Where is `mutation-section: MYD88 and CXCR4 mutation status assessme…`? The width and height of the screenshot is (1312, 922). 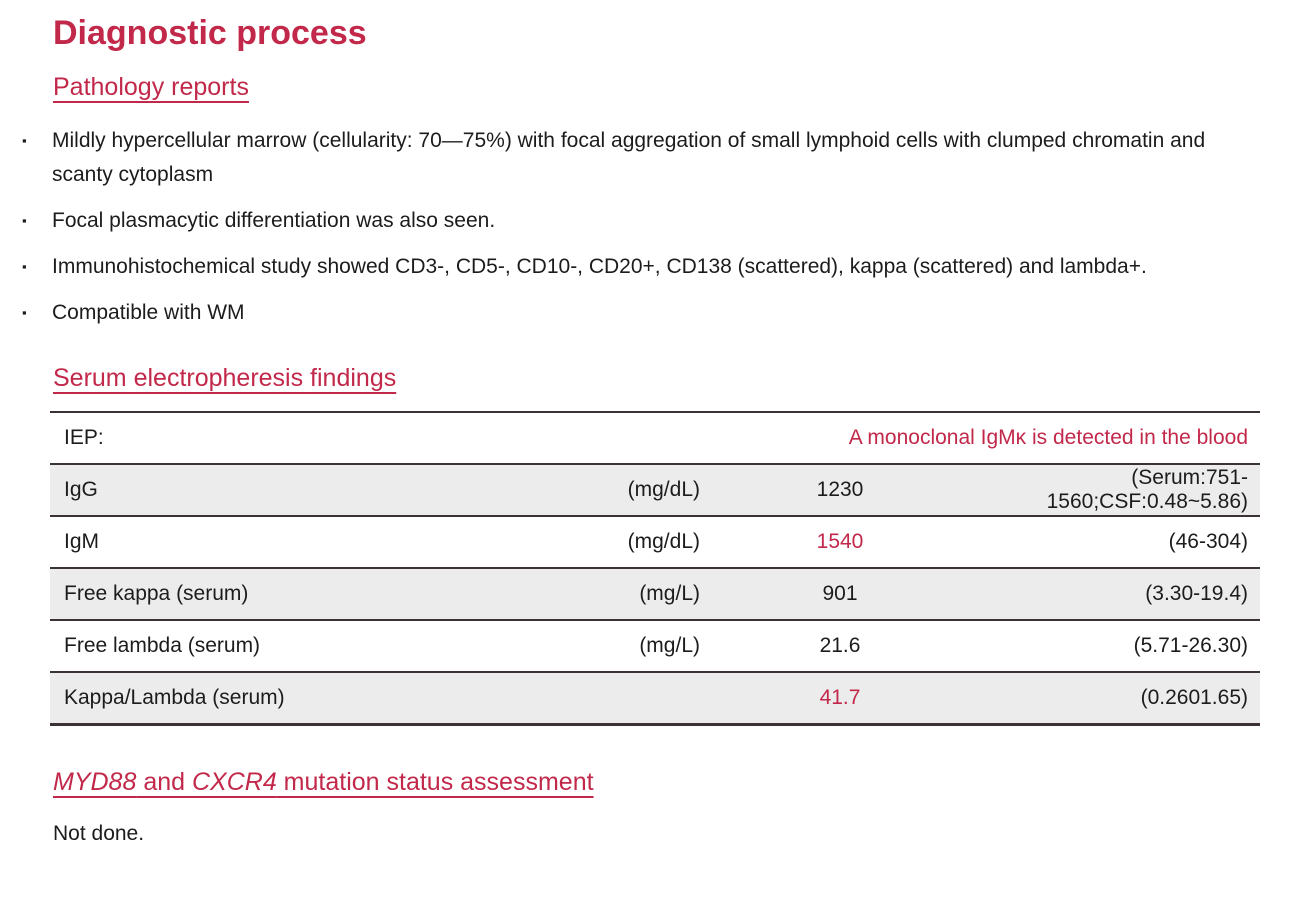 mutation-section: MYD88 and CXCR4 mutation status assessme… is located at coordinates (657, 808).